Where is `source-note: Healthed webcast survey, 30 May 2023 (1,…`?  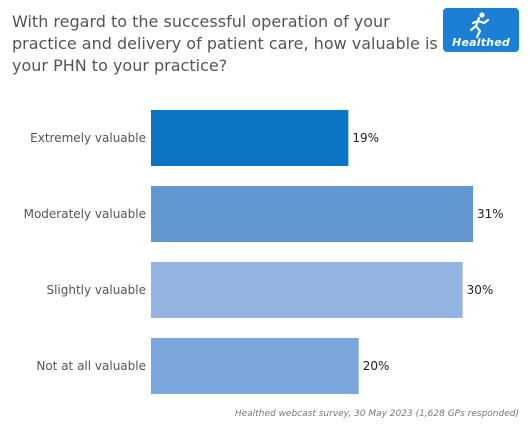 source-note: Healthed webcast survey, 30 May 2023 (1,… is located at coordinates (376, 414).